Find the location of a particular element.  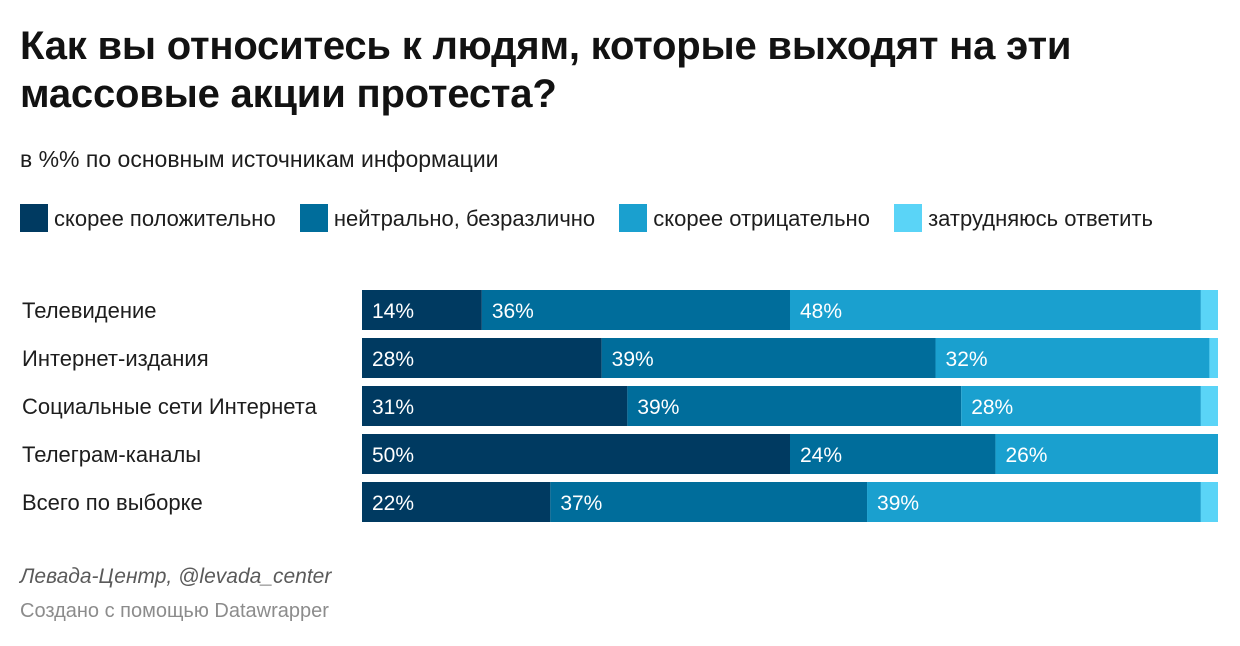

datawrapper-credit: Создано с помощью Datawrapper is located at coordinates (174, 611).